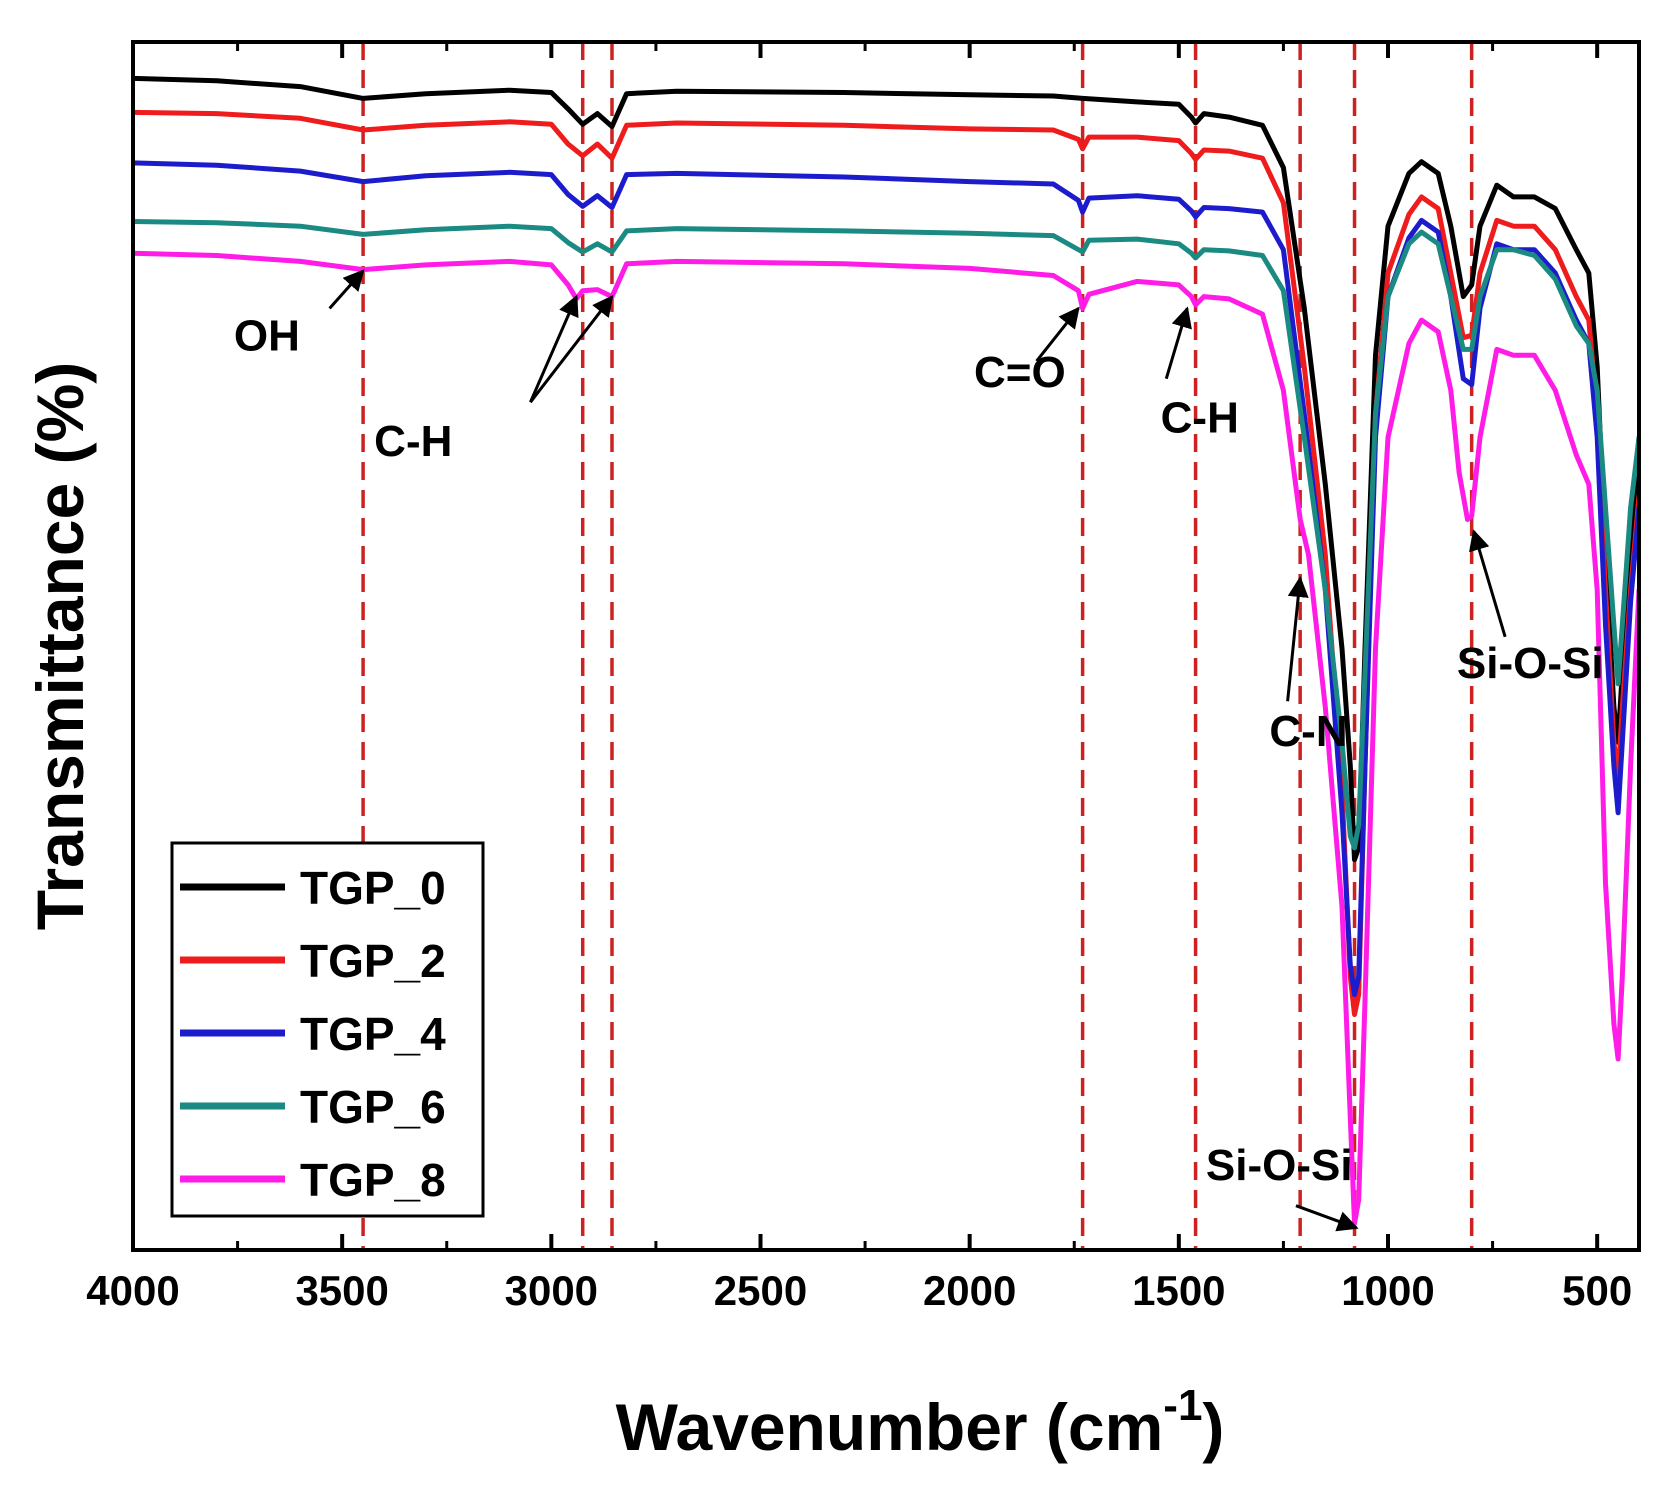 This screenshot has width=1669, height=1507. Describe the element at coordinates (760, 1290) in the screenshot. I see `x-tick-label-3: 2500` at that location.